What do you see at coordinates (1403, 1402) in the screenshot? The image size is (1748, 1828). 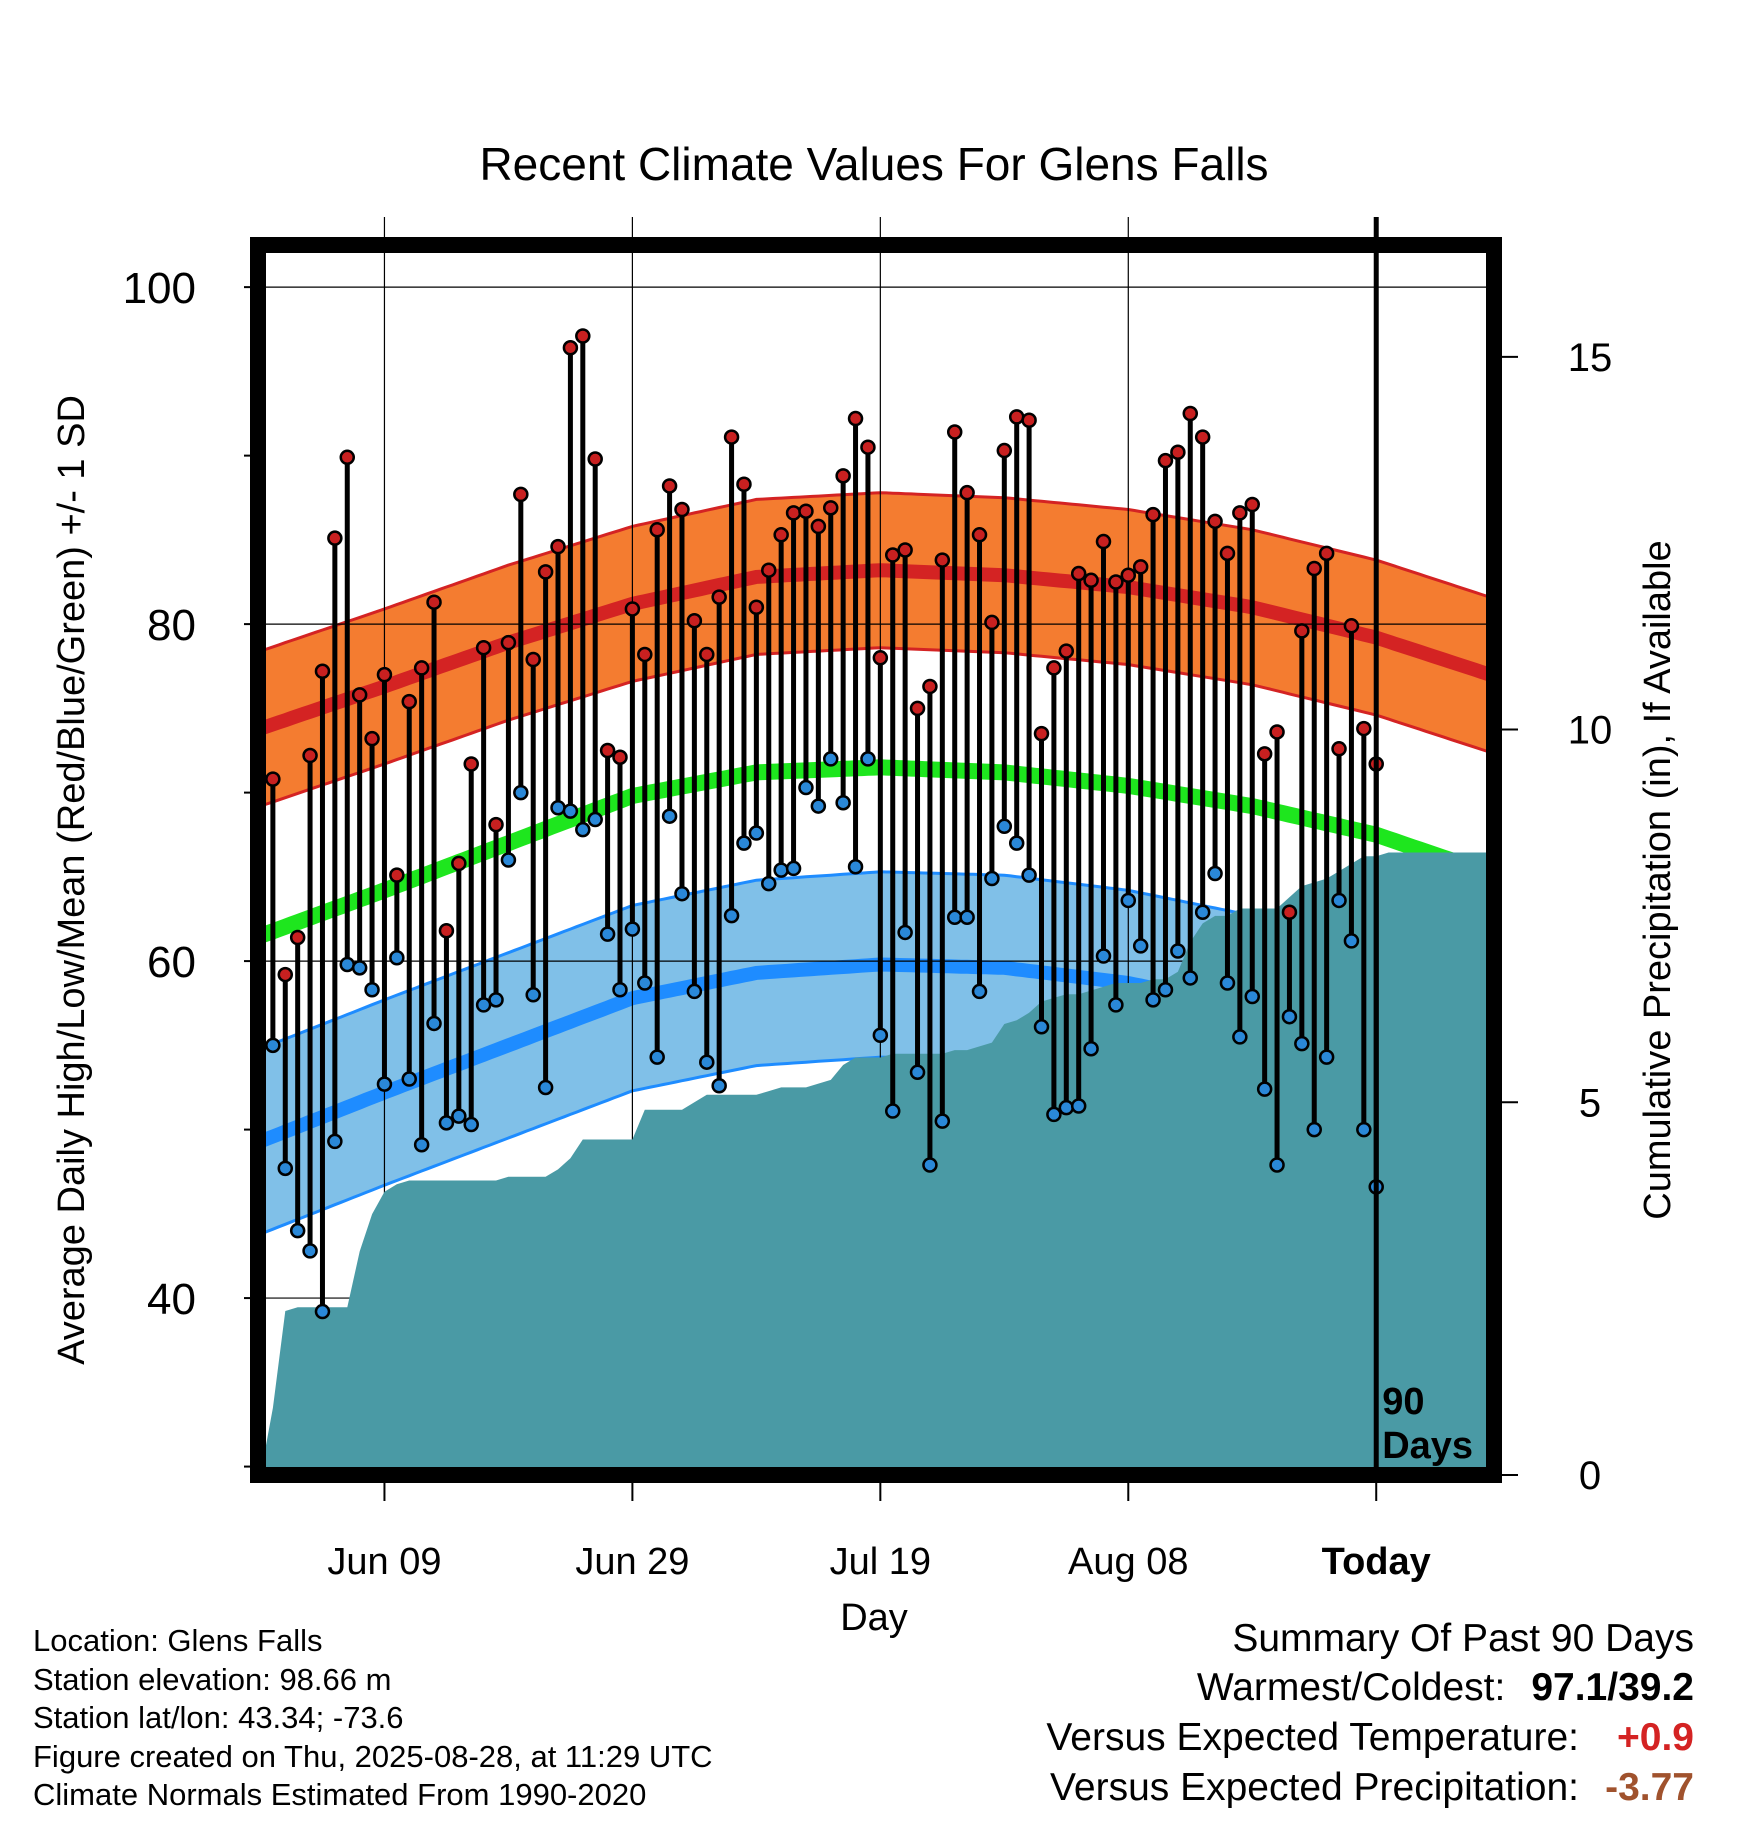 I see `days-marker-label-1: 90` at bounding box center [1403, 1402].